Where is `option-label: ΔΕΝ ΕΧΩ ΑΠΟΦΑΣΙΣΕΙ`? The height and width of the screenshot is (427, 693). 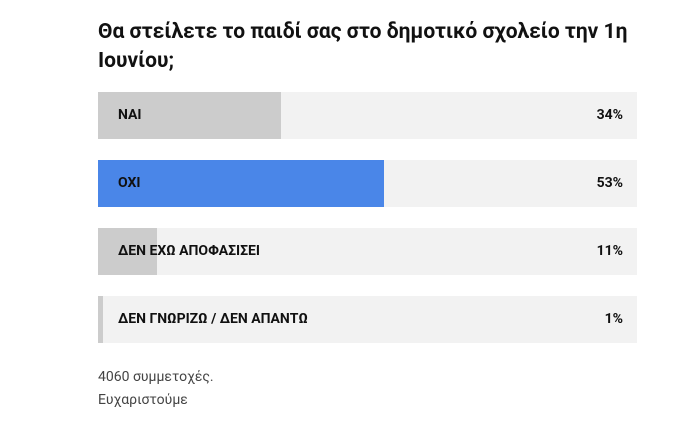
option-label: ΔΕΝ ΕΧΩ ΑΠΟΦΑΣΙΣΕΙ is located at coordinates (189, 251).